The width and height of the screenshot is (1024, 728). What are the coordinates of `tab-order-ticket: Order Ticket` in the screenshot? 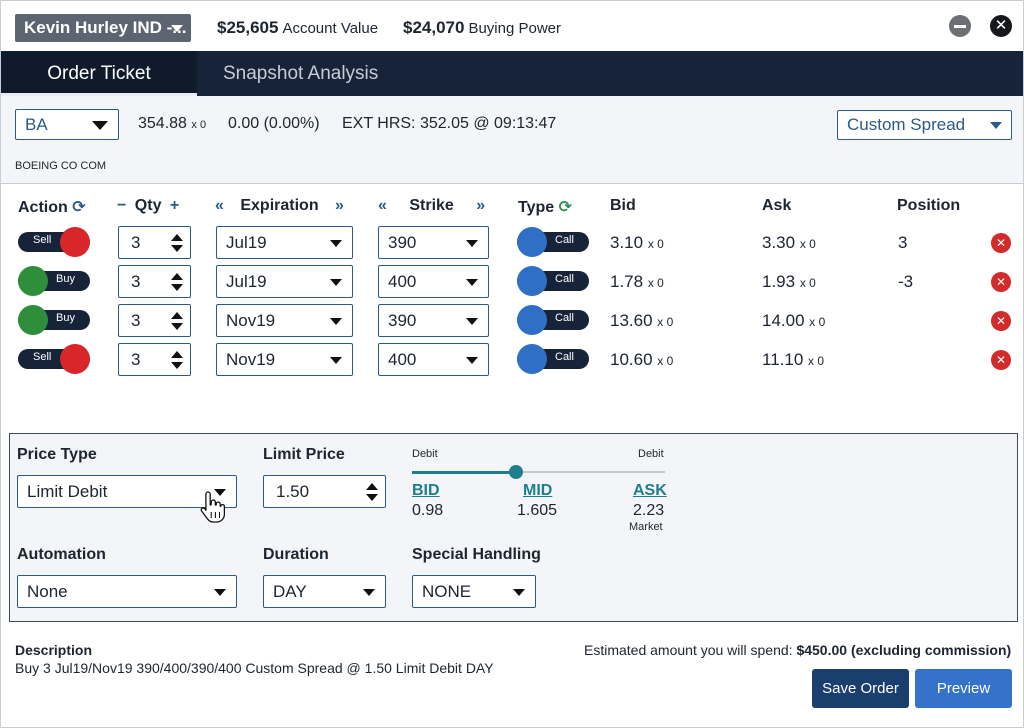 It's located at (99, 73).